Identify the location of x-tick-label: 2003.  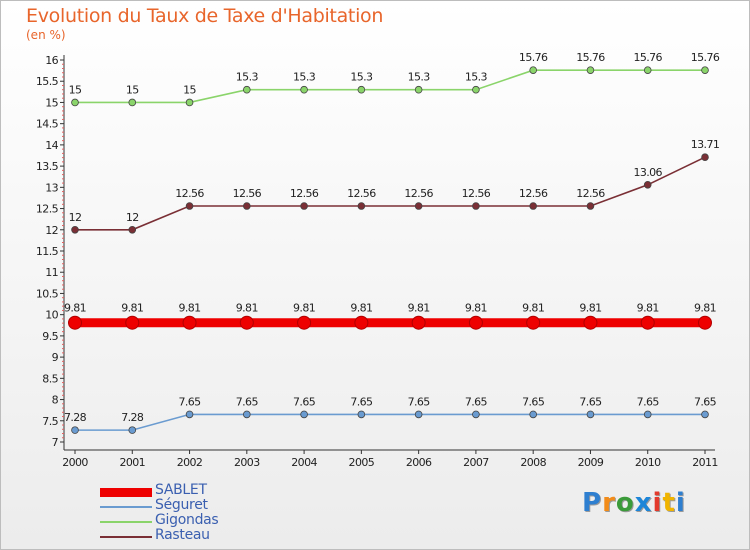
(247, 462).